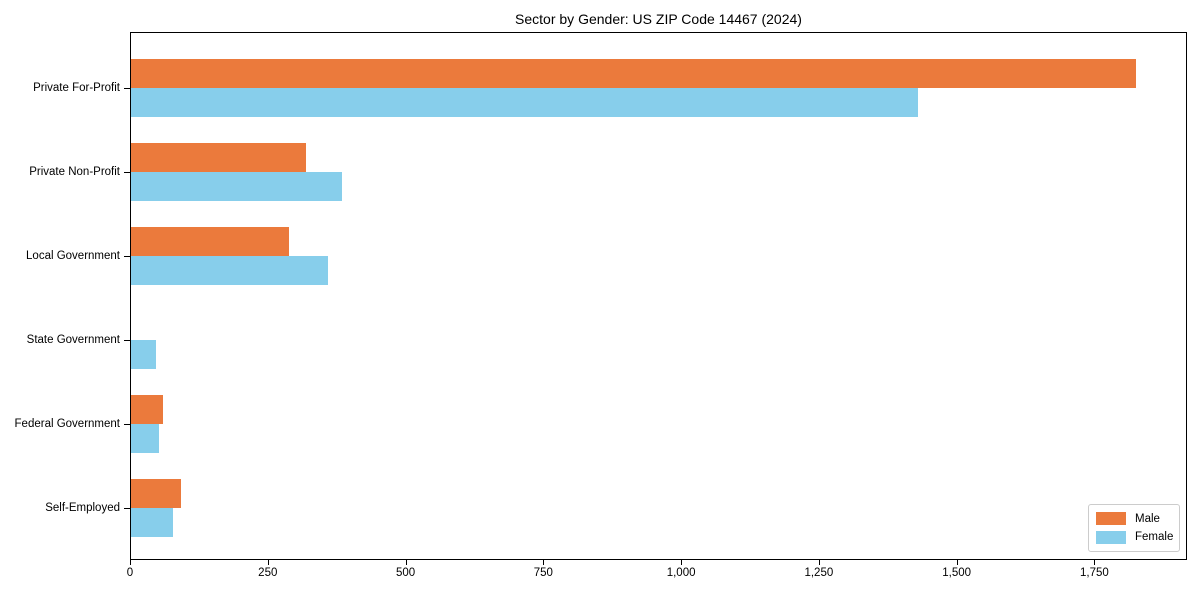  I want to click on x-axis-tick-label: 1,000, so click(681, 573).